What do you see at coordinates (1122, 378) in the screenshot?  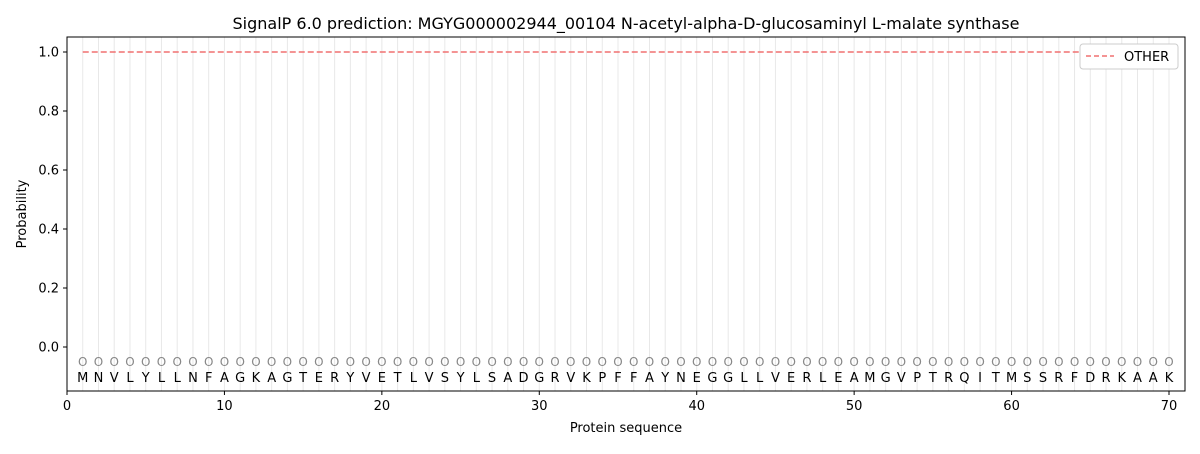 I see `residue-label: K` at bounding box center [1122, 378].